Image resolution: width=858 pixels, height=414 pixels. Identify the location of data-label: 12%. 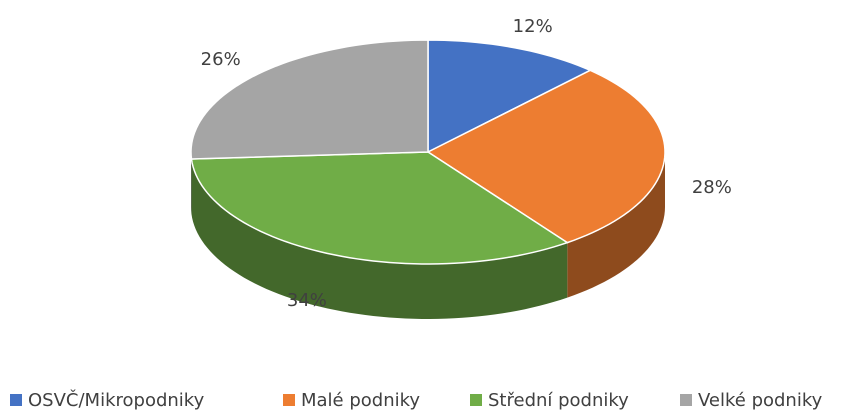
(533, 26).